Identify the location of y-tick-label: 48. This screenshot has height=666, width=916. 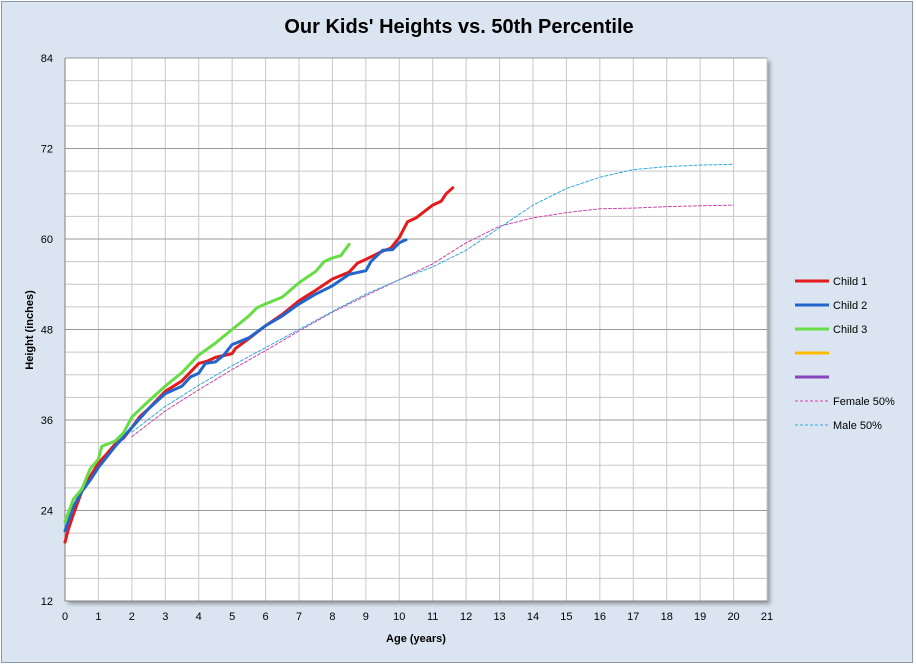
(47, 331).